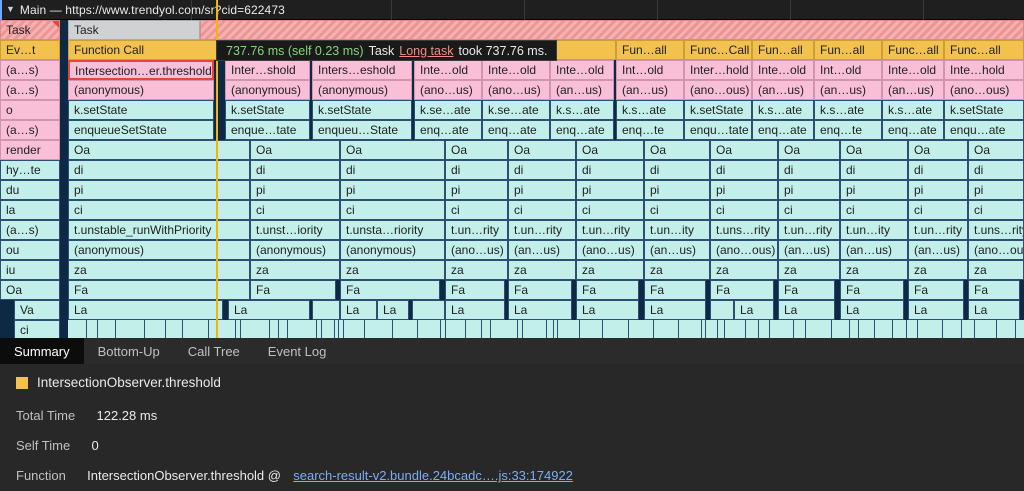 The height and width of the screenshot is (491, 1024). Describe the element at coordinates (874, 230) in the screenshot. I see `flame-bar: t.un…ity` at that location.